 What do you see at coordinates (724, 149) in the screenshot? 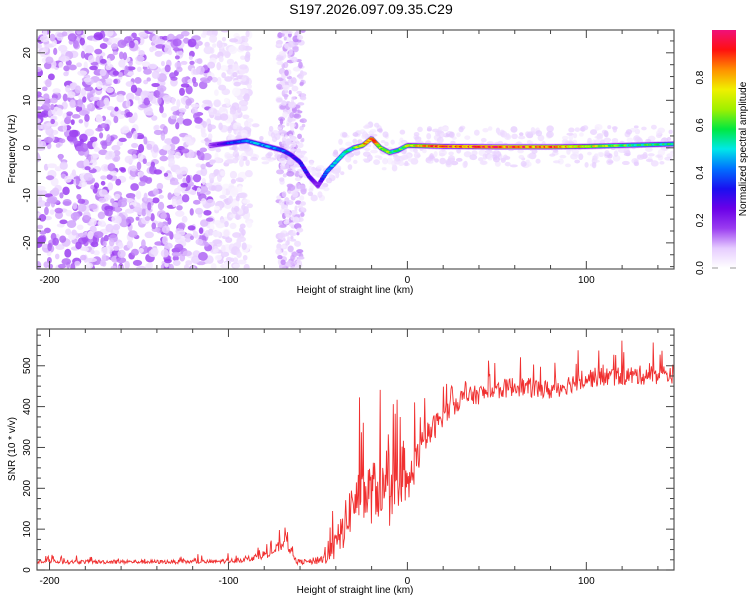
I see `colorbar-bar` at bounding box center [724, 149].